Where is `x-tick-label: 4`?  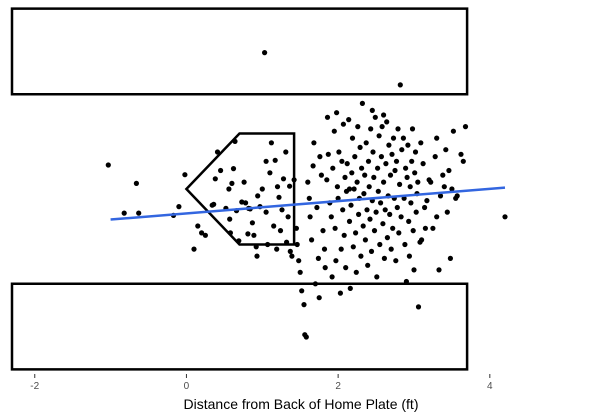 x-tick-label: 4 is located at coordinates (490, 386).